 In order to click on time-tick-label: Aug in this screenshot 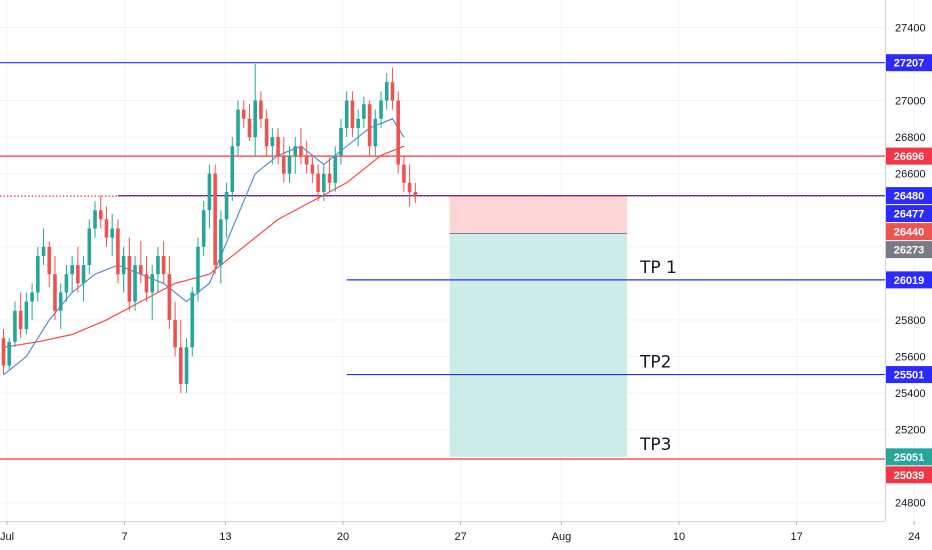, I will do `click(562, 537)`.